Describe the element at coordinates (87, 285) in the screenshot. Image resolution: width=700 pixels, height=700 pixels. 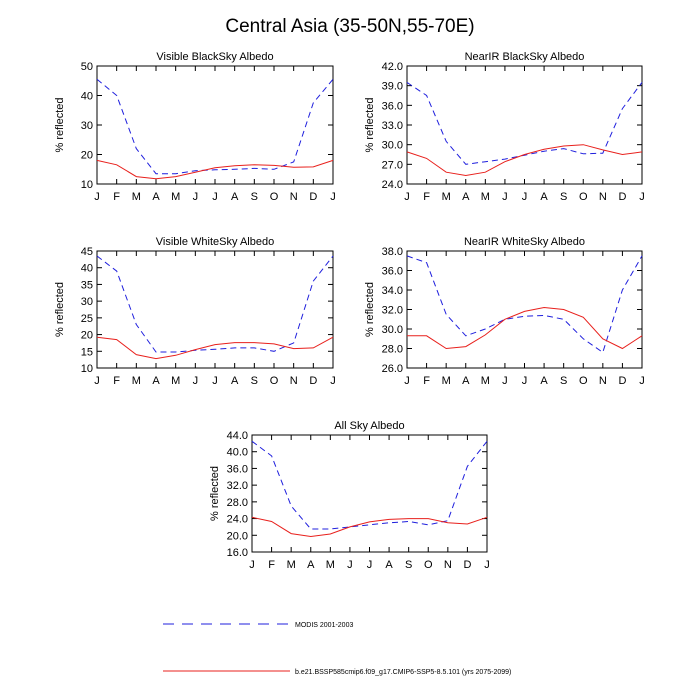
I see `y-tick-label: 35` at that location.